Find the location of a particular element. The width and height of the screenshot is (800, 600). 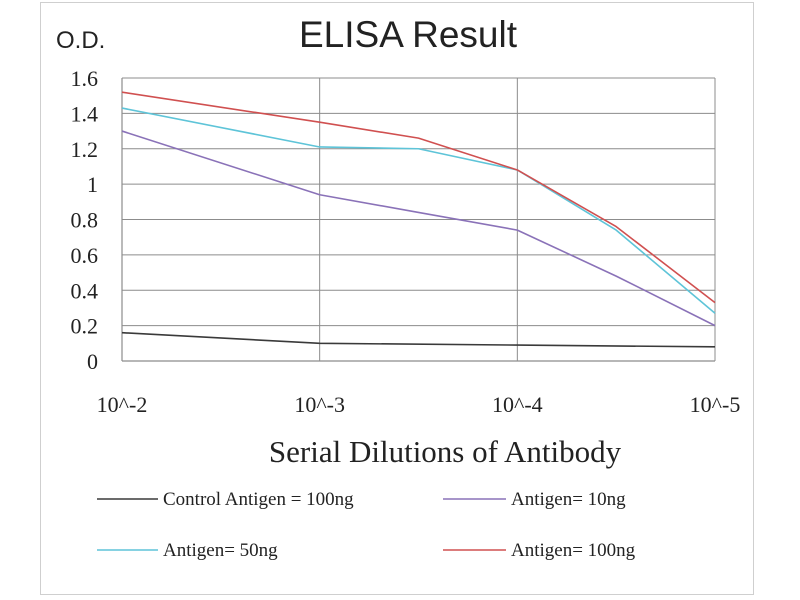

legend-label: Antigen= 100ng is located at coordinates (573, 550).